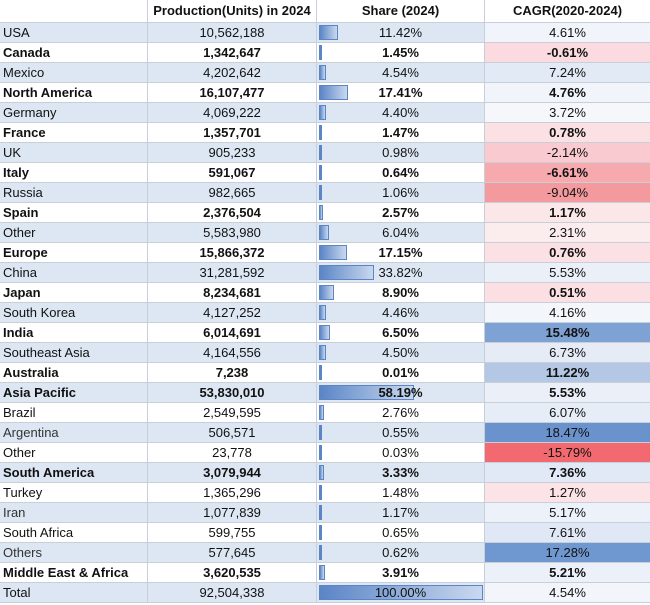  I want to click on share-cell: 2.76%, so click(401, 412).